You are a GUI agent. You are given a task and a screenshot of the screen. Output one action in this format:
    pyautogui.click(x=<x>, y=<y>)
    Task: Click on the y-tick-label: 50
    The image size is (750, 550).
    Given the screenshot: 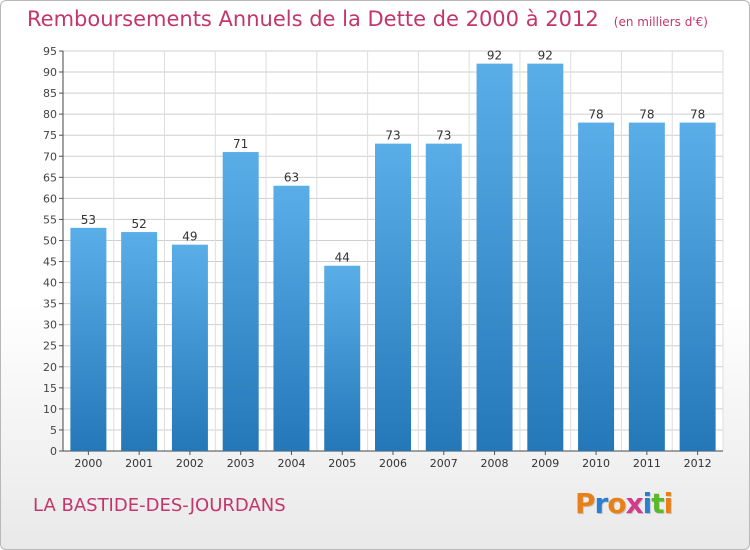 What is the action you would take?
    pyautogui.click(x=50, y=240)
    